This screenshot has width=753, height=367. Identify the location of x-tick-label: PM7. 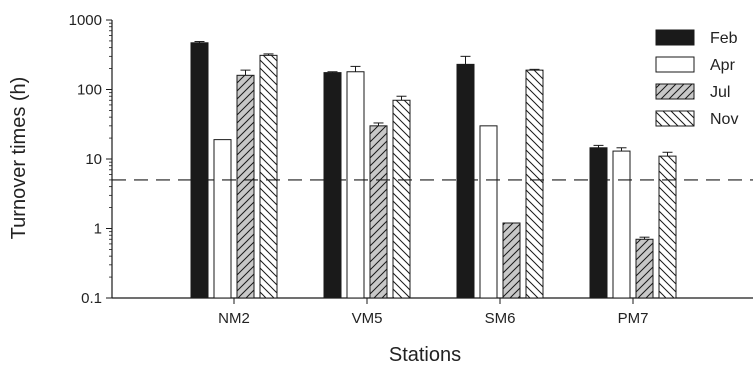
(633, 318).